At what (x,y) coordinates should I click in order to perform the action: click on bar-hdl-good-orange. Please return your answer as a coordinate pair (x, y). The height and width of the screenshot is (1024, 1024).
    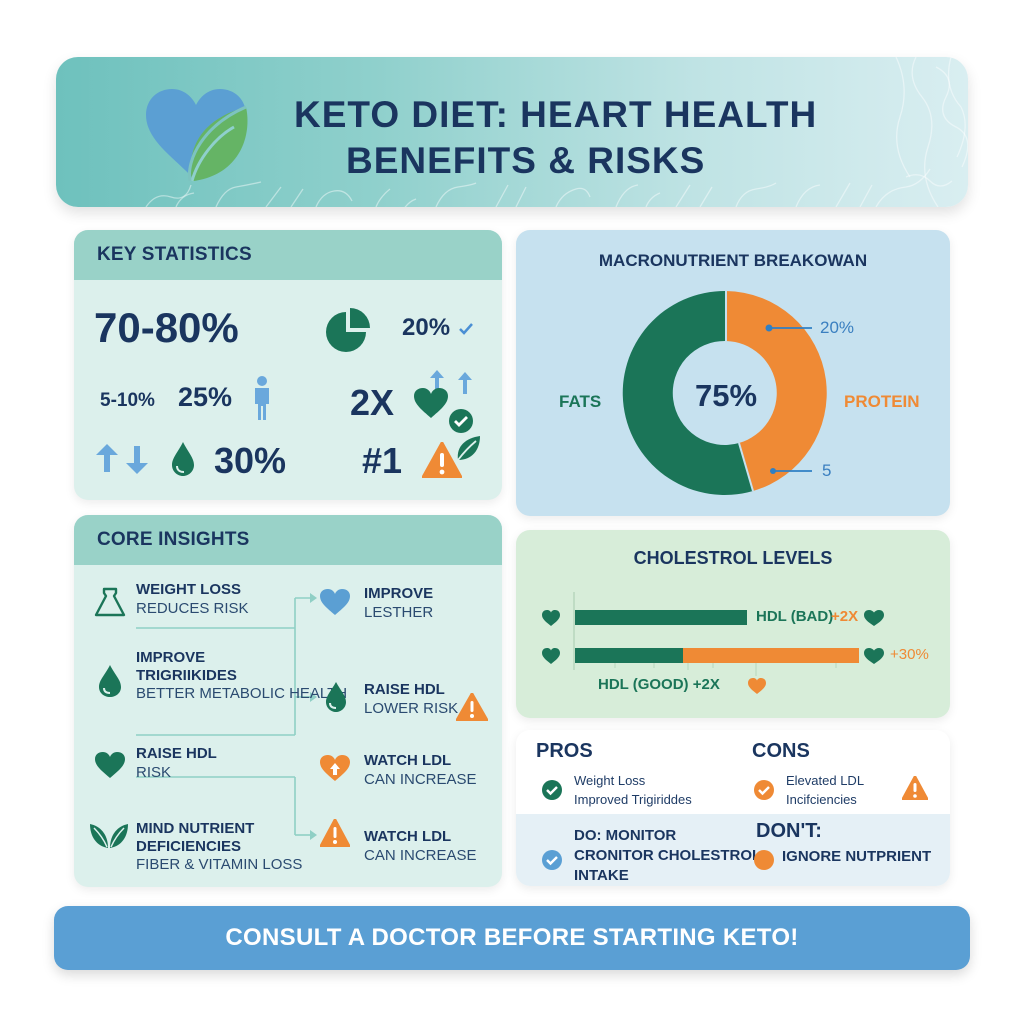
    Looking at the image, I should click on (771, 655).